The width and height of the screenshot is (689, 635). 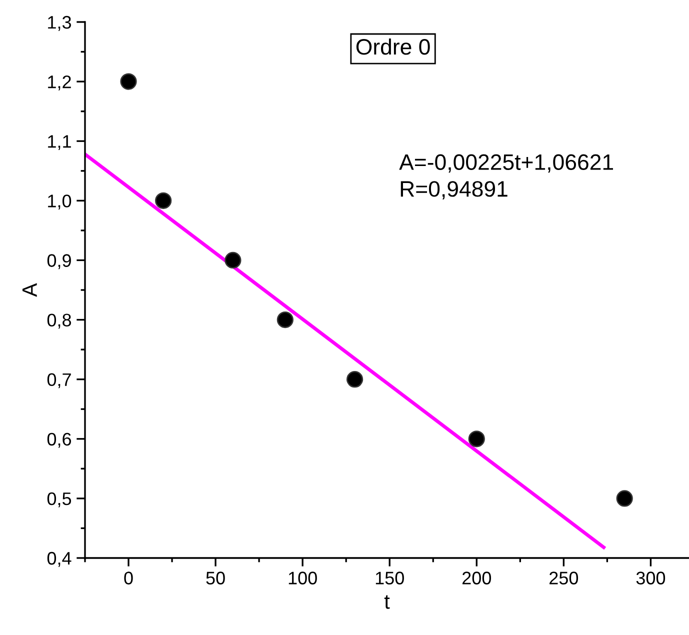 What do you see at coordinates (128, 578) in the screenshot?
I see `x-tick-label: 0` at bounding box center [128, 578].